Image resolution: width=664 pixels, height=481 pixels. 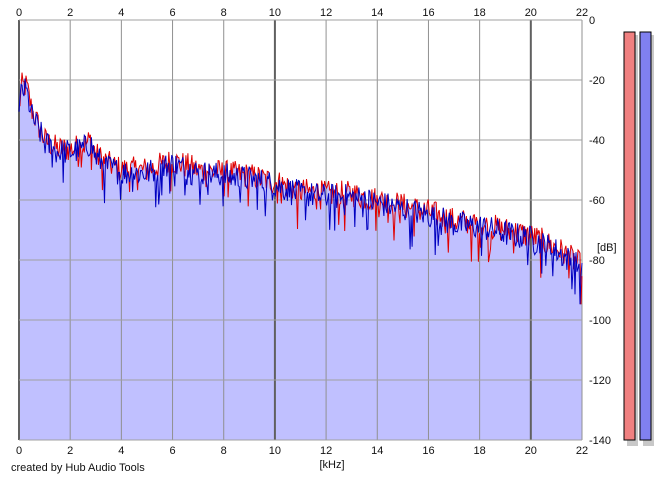 I want to click on x-ticks-bottom: 0 2 4 6 8 10 12 14 16 18 20 22, so click(x=302, y=451).